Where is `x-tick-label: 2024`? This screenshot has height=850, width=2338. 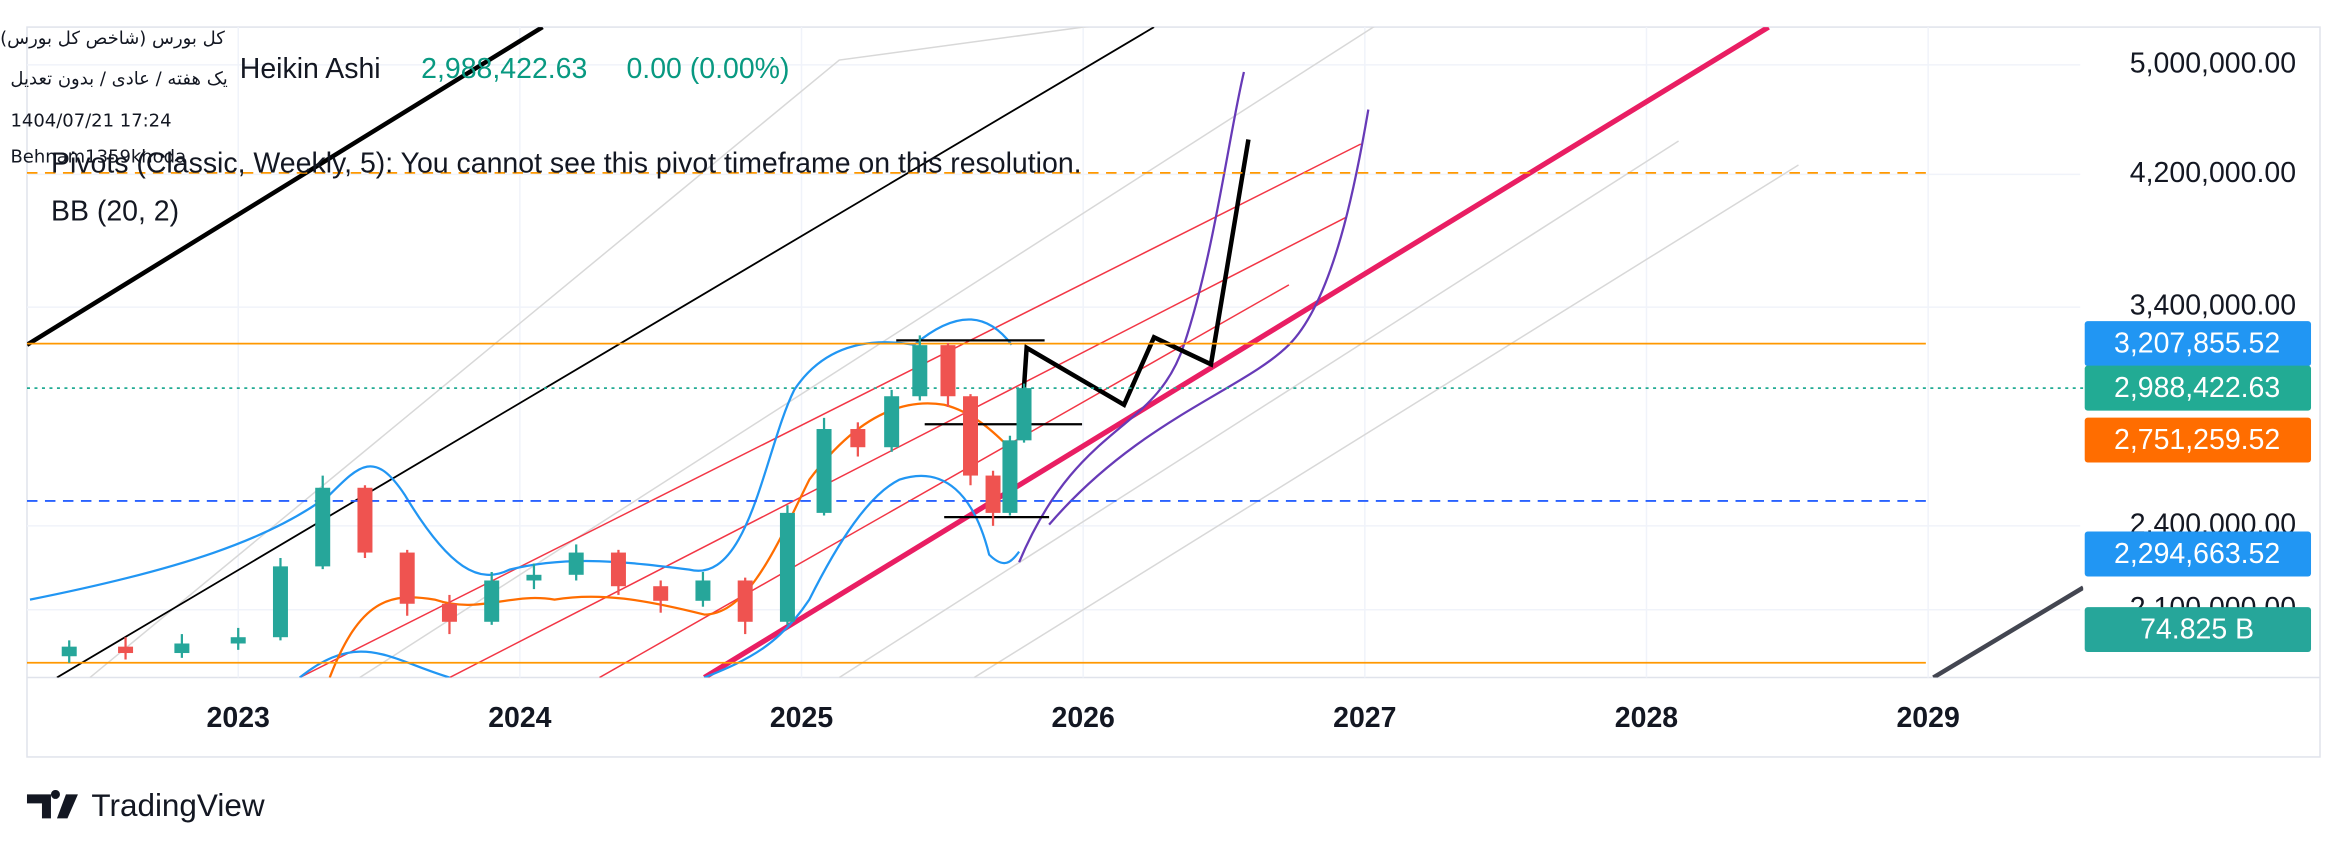
x-tick-label: 2024 is located at coordinates (519, 718).